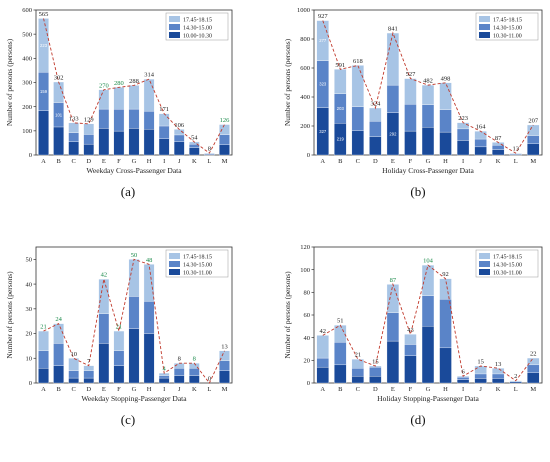  Describe the element at coordinates (27, 59) in the screenshot. I see `y-tick-label: 400` at that location.